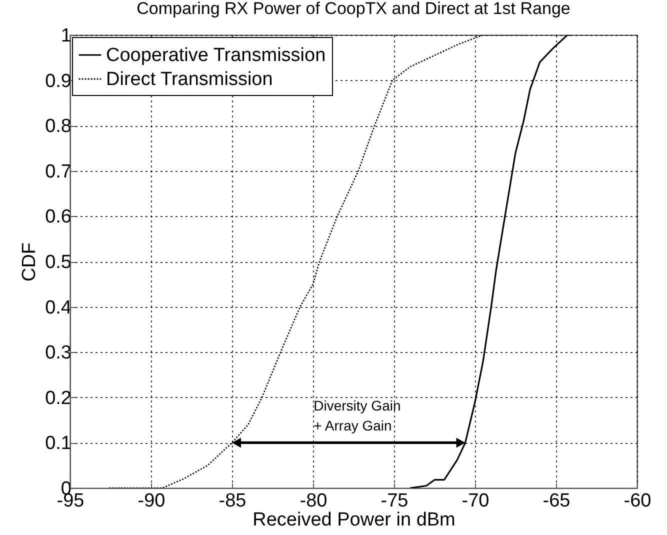 This screenshot has width=667, height=535. I want to click on x-tick-label: -60, so click(638, 501).